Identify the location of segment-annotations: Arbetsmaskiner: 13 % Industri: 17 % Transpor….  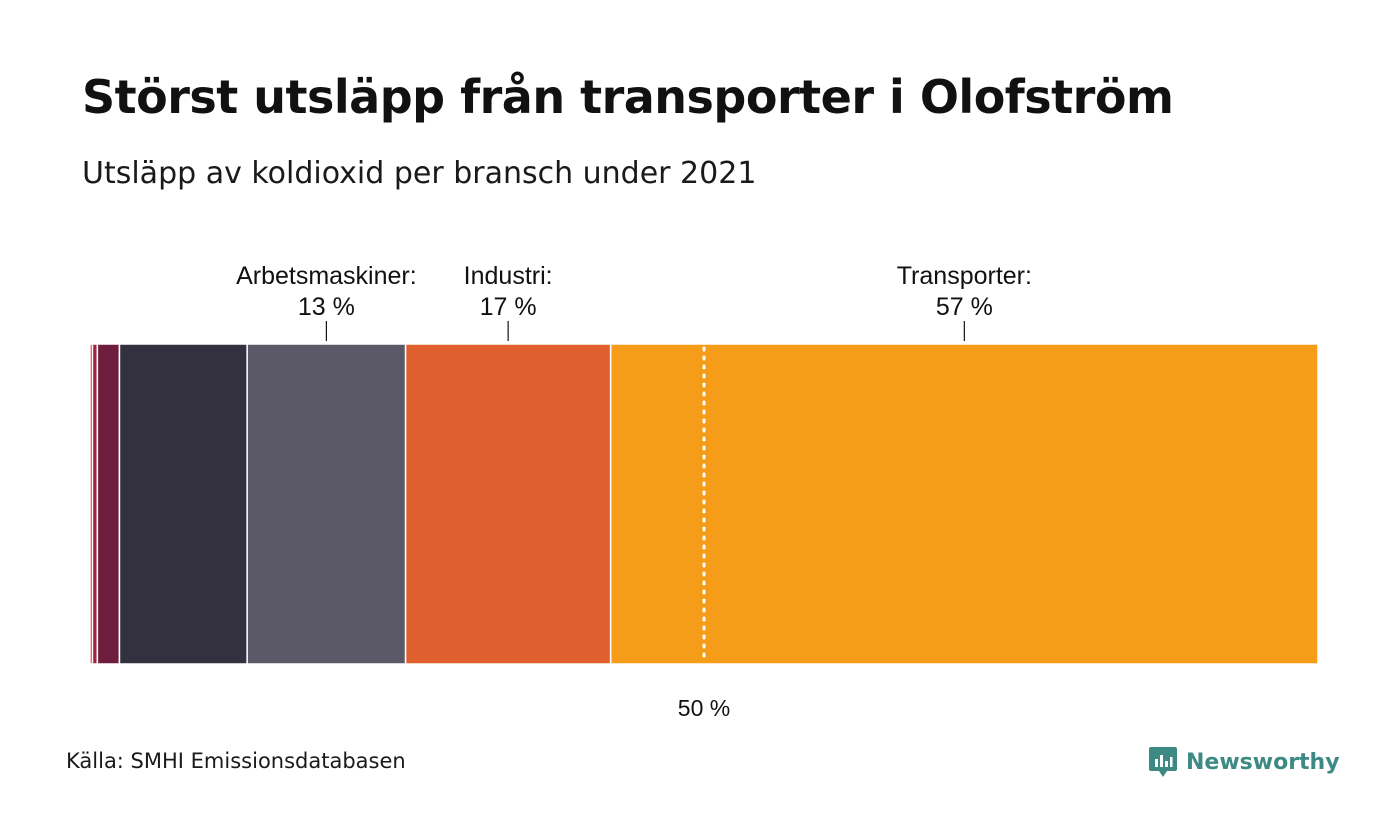
(634, 301).